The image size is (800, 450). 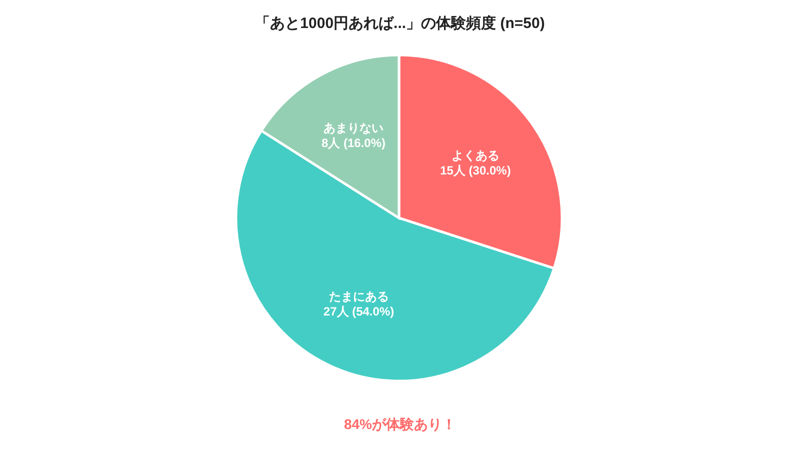 What do you see at coordinates (400, 424) in the screenshot?
I see `text: 84%が体験あり！` at bounding box center [400, 424].